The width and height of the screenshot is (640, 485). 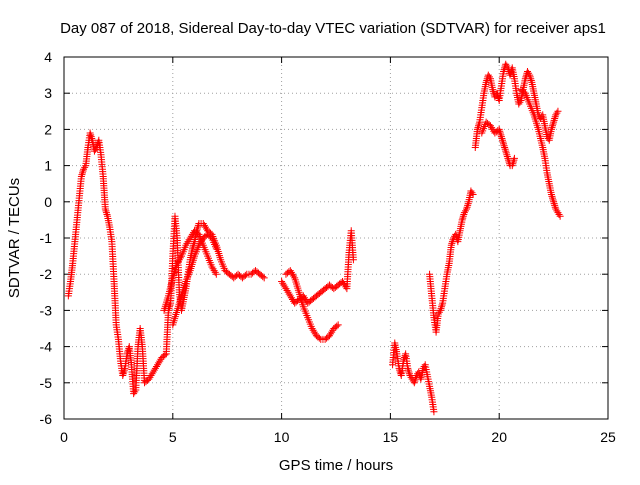 I want to click on y-tick-label: -6, so click(x=46, y=419).